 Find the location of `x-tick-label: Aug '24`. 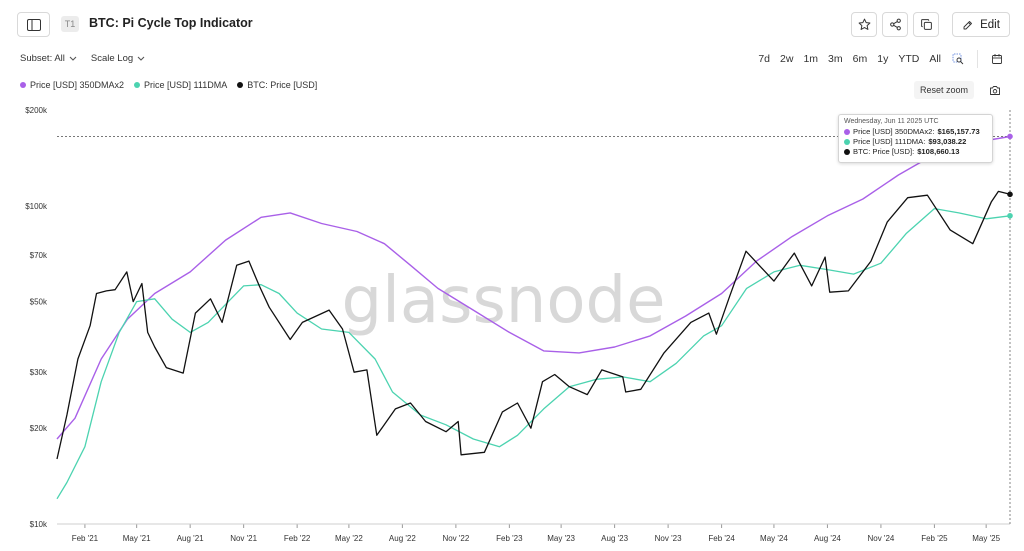

x-tick-label: Aug '24 is located at coordinates (827, 538).